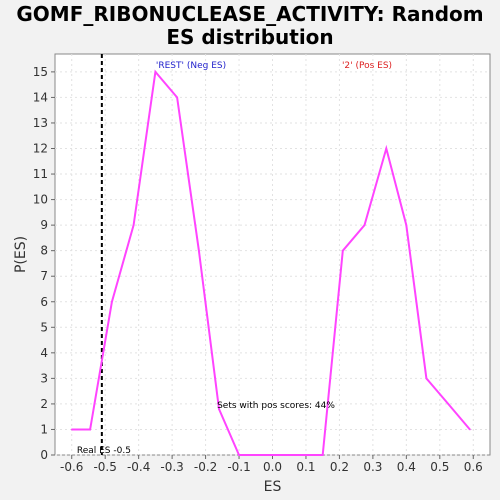 This screenshot has height=500, width=500. Describe the element at coordinates (238, 467) in the screenshot. I see `x-tick-label: -0.1` at that location.